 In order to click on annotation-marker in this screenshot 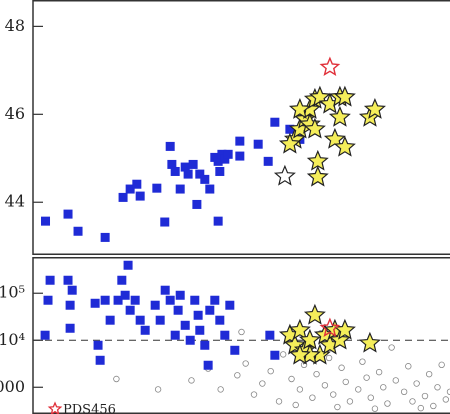, I will do `click(55, 407)`.